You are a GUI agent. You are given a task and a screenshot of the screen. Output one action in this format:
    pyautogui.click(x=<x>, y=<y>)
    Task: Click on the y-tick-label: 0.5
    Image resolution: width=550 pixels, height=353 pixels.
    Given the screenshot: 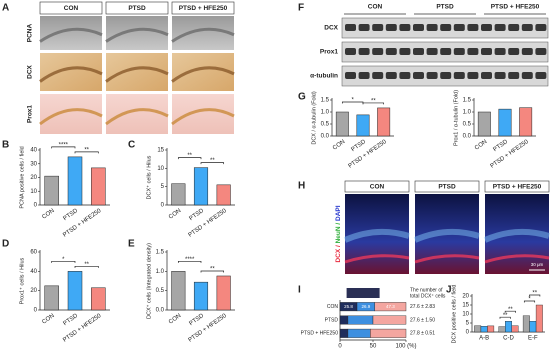 What is the action you would take?
    pyautogui.click(x=467, y=125)
    